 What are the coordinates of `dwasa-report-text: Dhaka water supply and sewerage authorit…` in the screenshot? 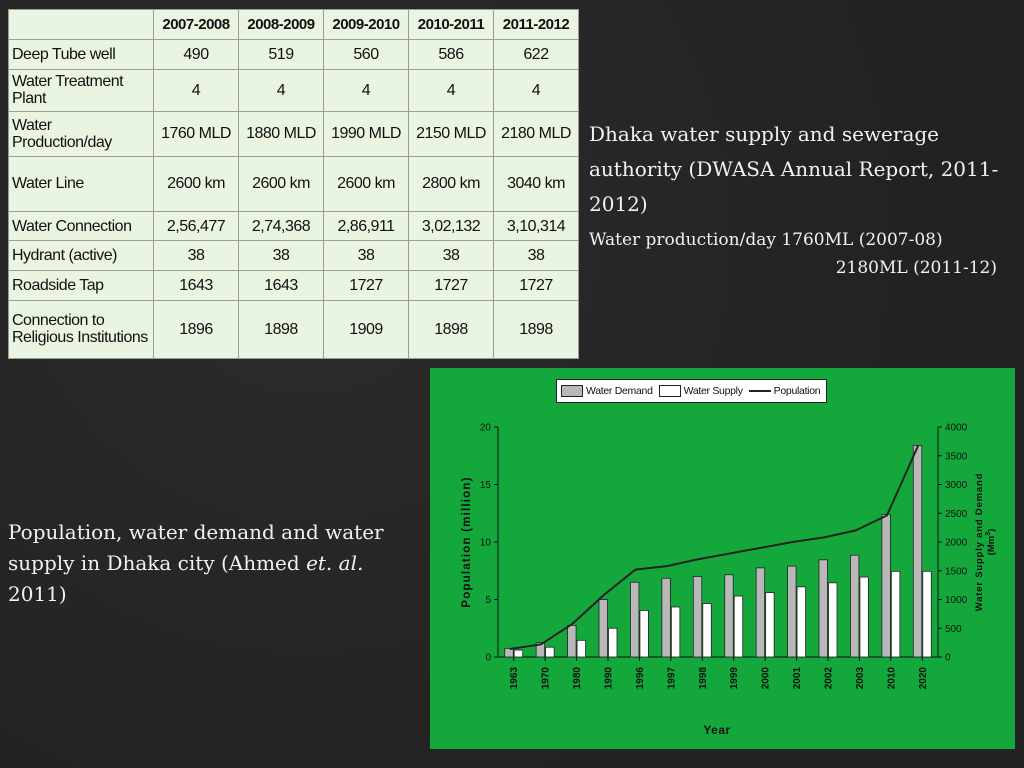 It's located at (799, 199).